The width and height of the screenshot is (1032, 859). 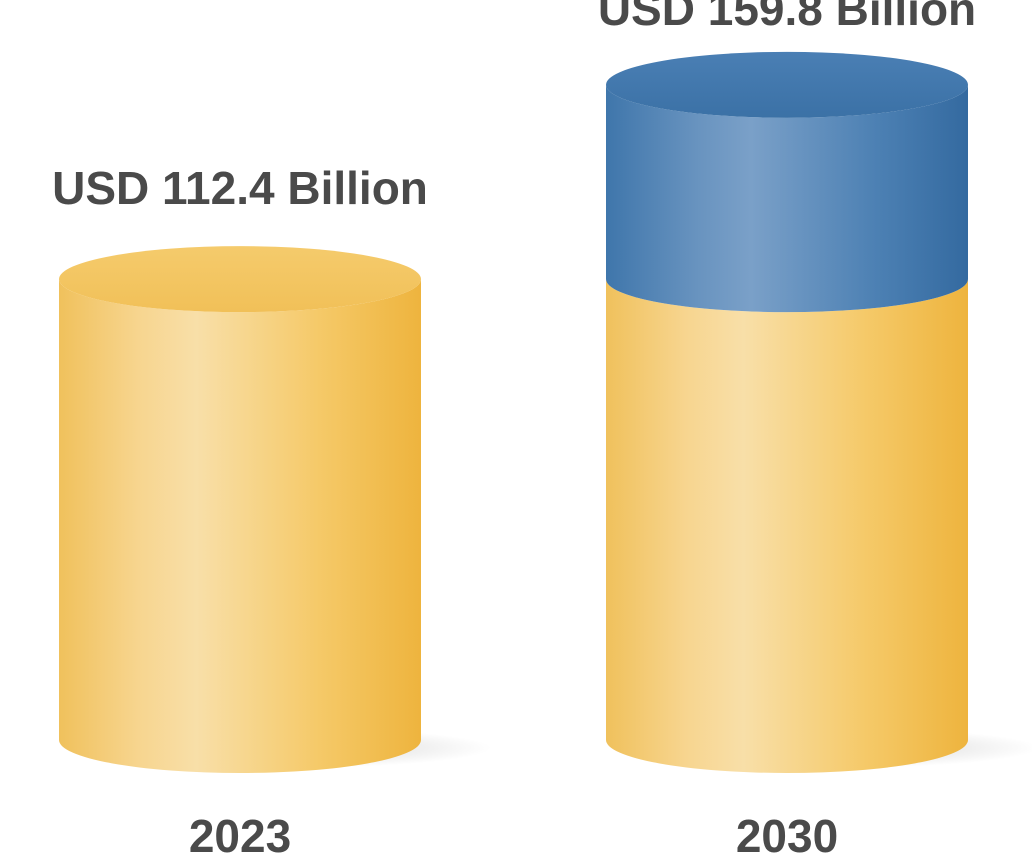 I want to click on bar-2023-value-label: USD 112.4 Billion, so click(x=240, y=188).